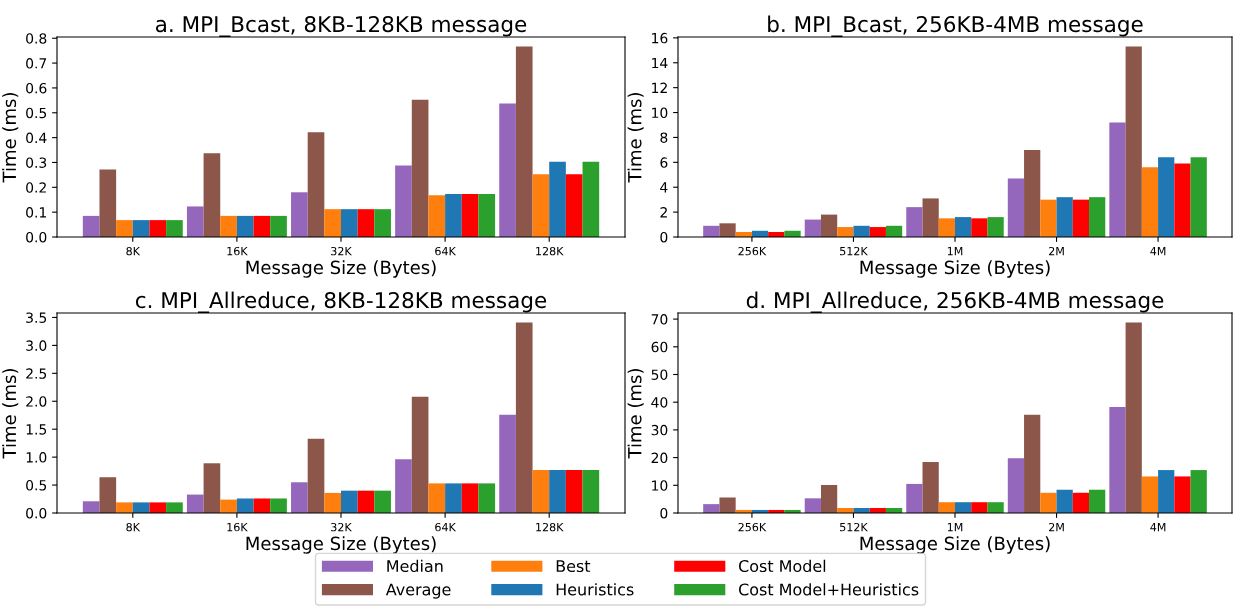 The width and height of the screenshot is (1241, 613). Describe the element at coordinates (341, 269) in the screenshot. I see `x-axis-title: Message Size (Bytes)` at that location.